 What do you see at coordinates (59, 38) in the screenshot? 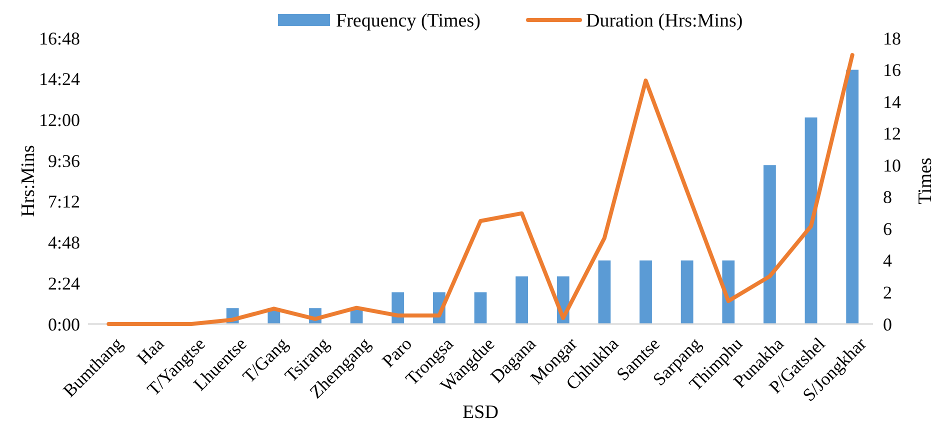
I see `y-tick-label: 16:48` at bounding box center [59, 38].